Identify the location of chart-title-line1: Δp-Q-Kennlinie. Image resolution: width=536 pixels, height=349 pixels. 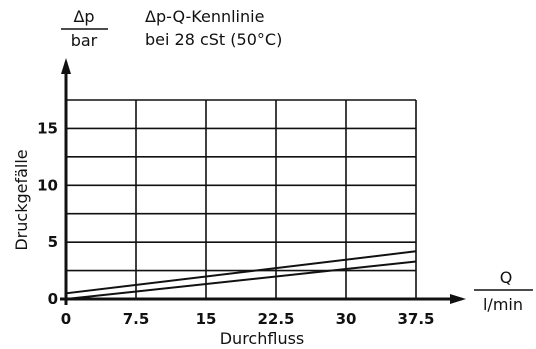
(204, 16).